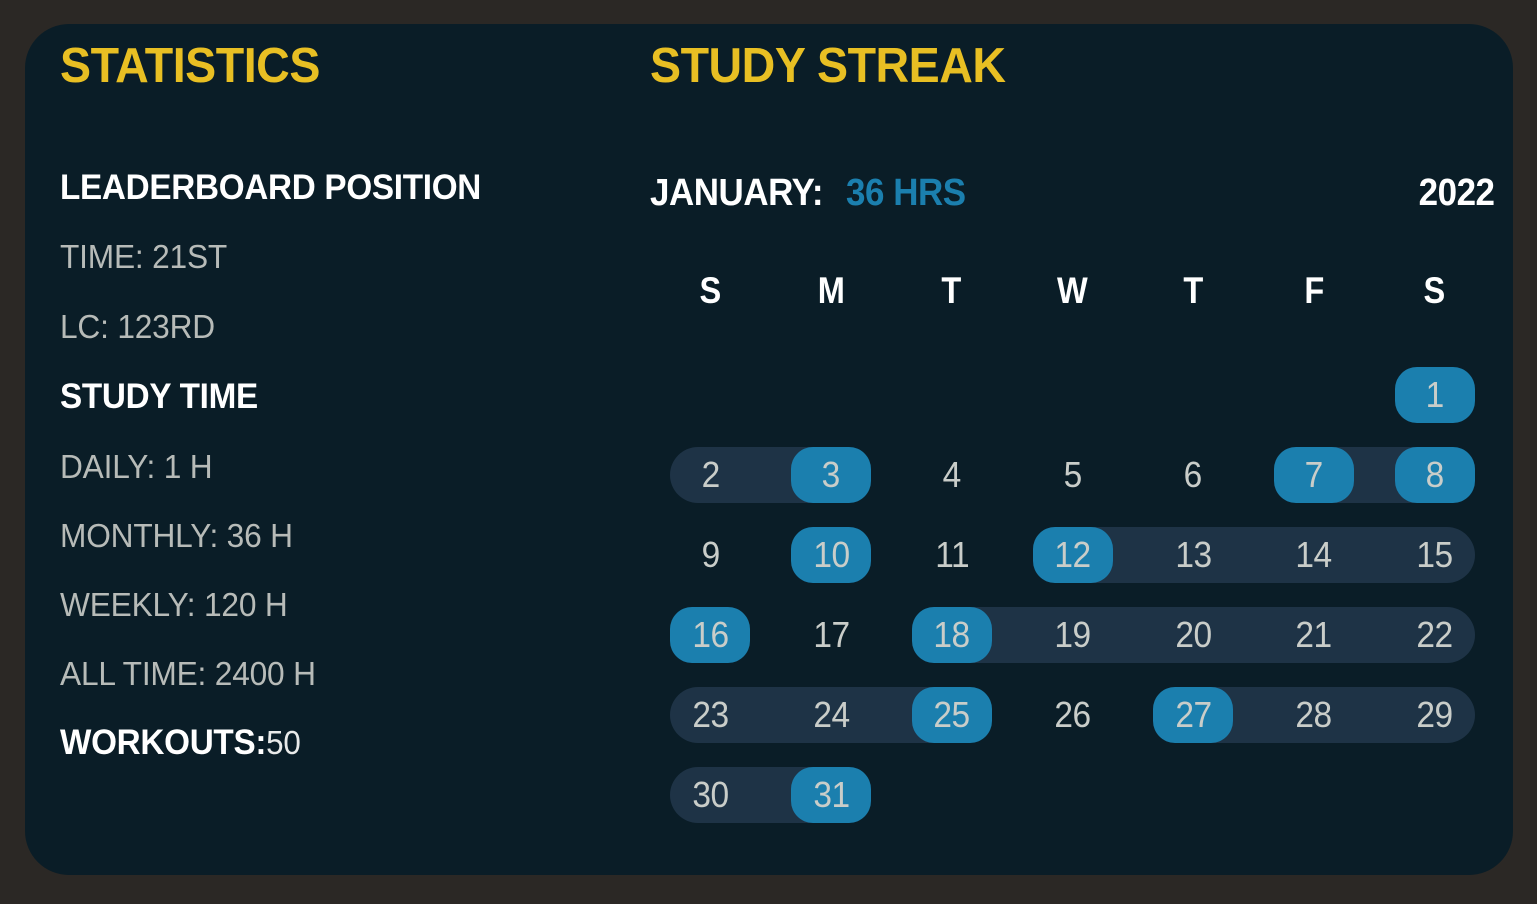 This screenshot has width=1537, height=904. I want to click on study-time-all-time-row: ALL TIME: 2400 H, so click(188, 673).